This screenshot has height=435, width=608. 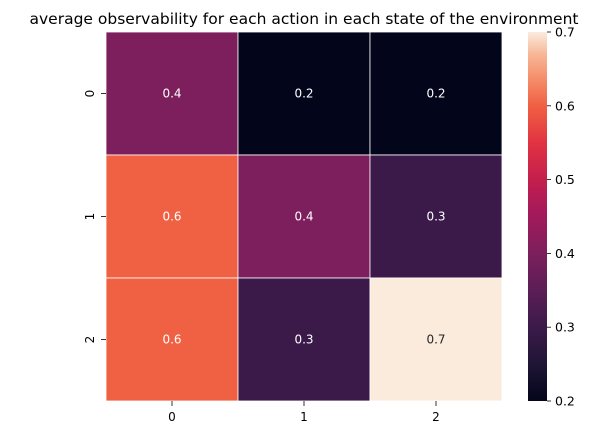 What do you see at coordinates (565, 327) in the screenshot?
I see `colorbar-tick-label-1: 0.3` at bounding box center [565, 327].